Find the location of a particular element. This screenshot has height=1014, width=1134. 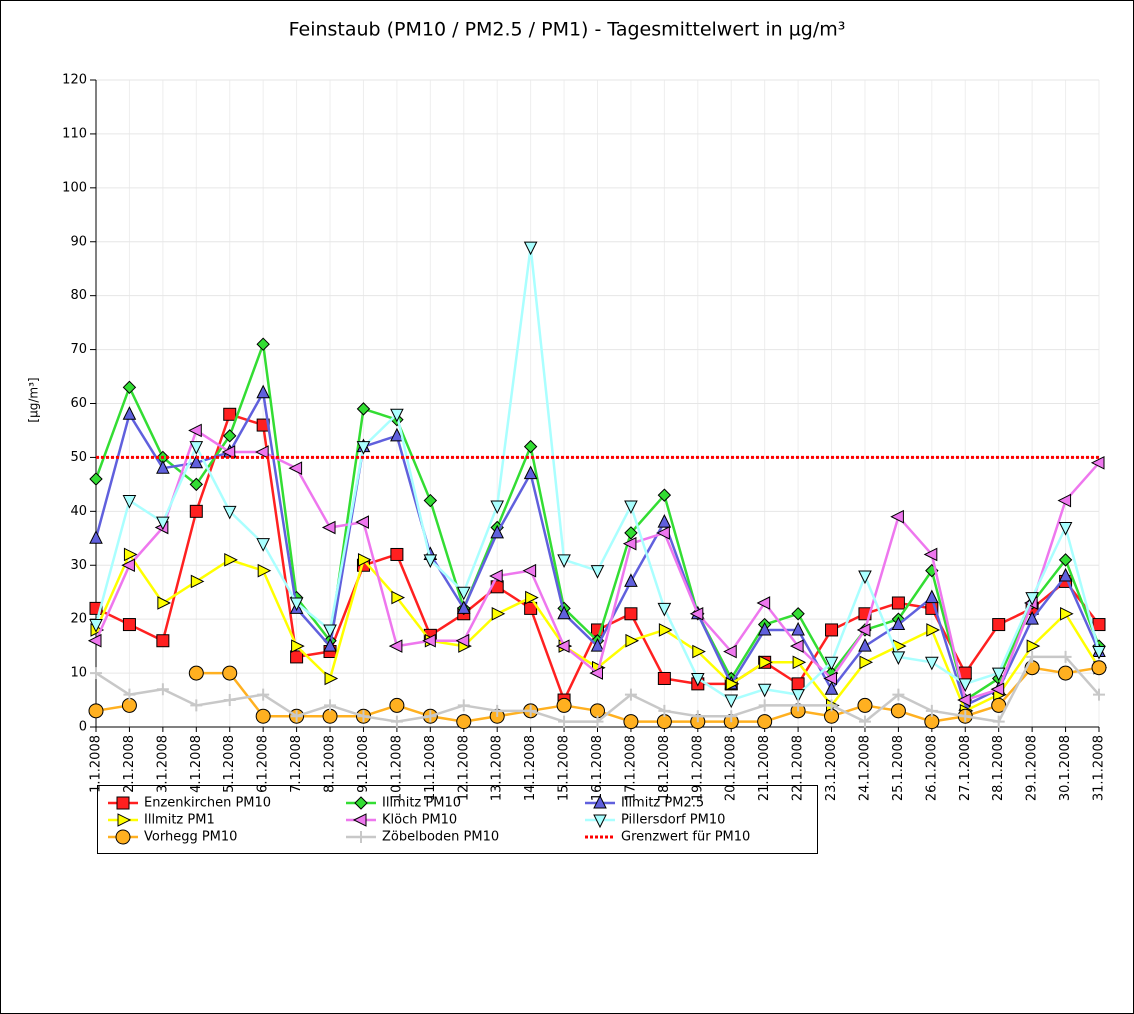

x-tick-label: 9.1.2008 is located at coordinates (363, 764).